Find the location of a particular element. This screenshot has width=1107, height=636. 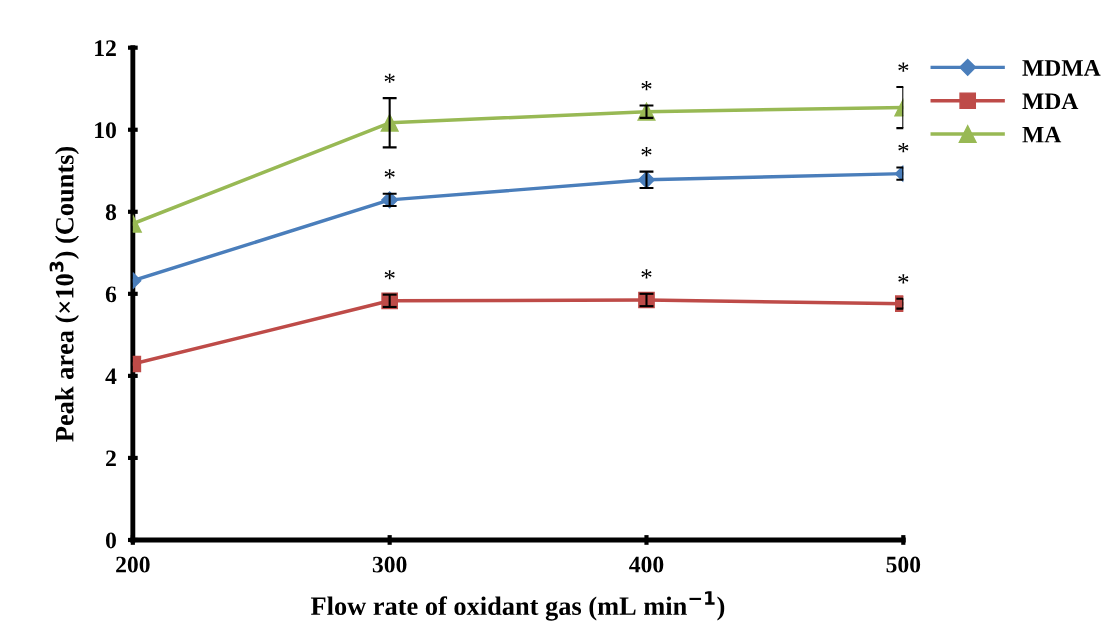

y-tick-label: 8 is located at coordinates (111, 212).